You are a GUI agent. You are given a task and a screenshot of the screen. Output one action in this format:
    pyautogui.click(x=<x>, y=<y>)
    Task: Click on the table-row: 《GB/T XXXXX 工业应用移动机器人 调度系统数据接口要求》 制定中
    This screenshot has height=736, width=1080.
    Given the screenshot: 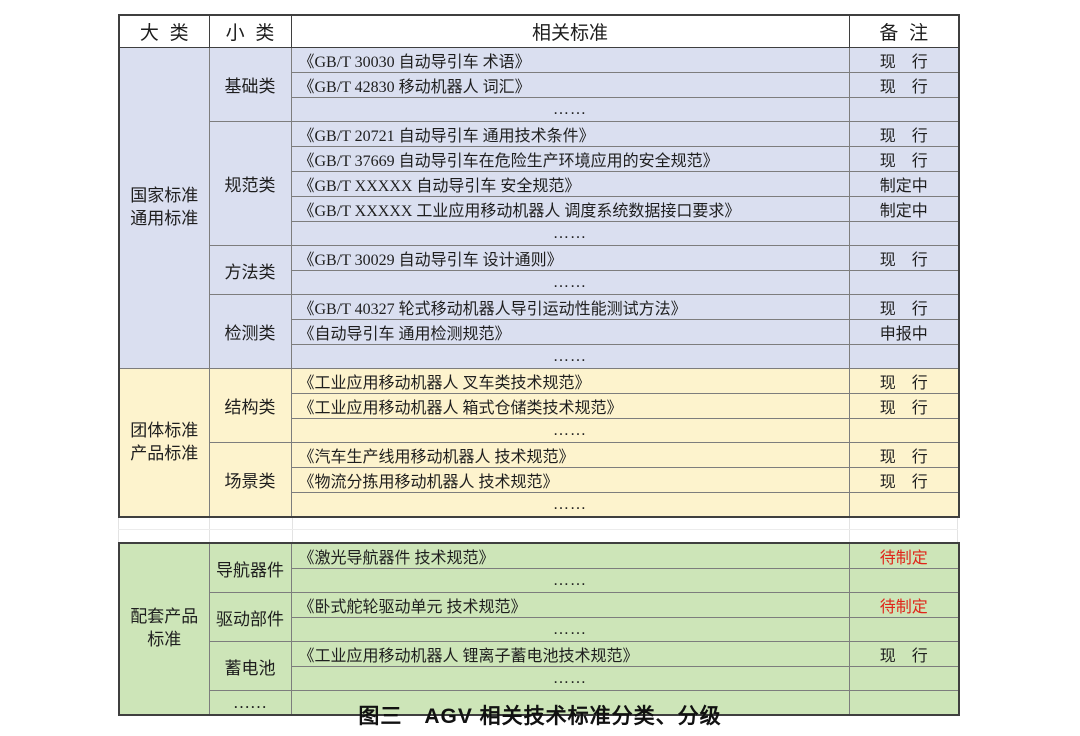 What is the action you would take?
    pyautogui.click(x=539, y=209)
    